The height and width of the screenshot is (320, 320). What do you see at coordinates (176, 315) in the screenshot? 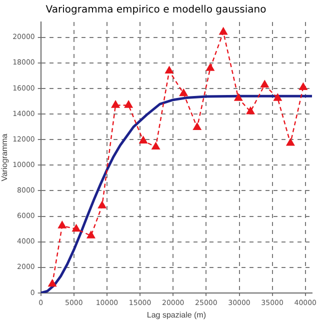
I see `x-axis-title: Lag spaziale (m)` at bounding box center [176, 315].